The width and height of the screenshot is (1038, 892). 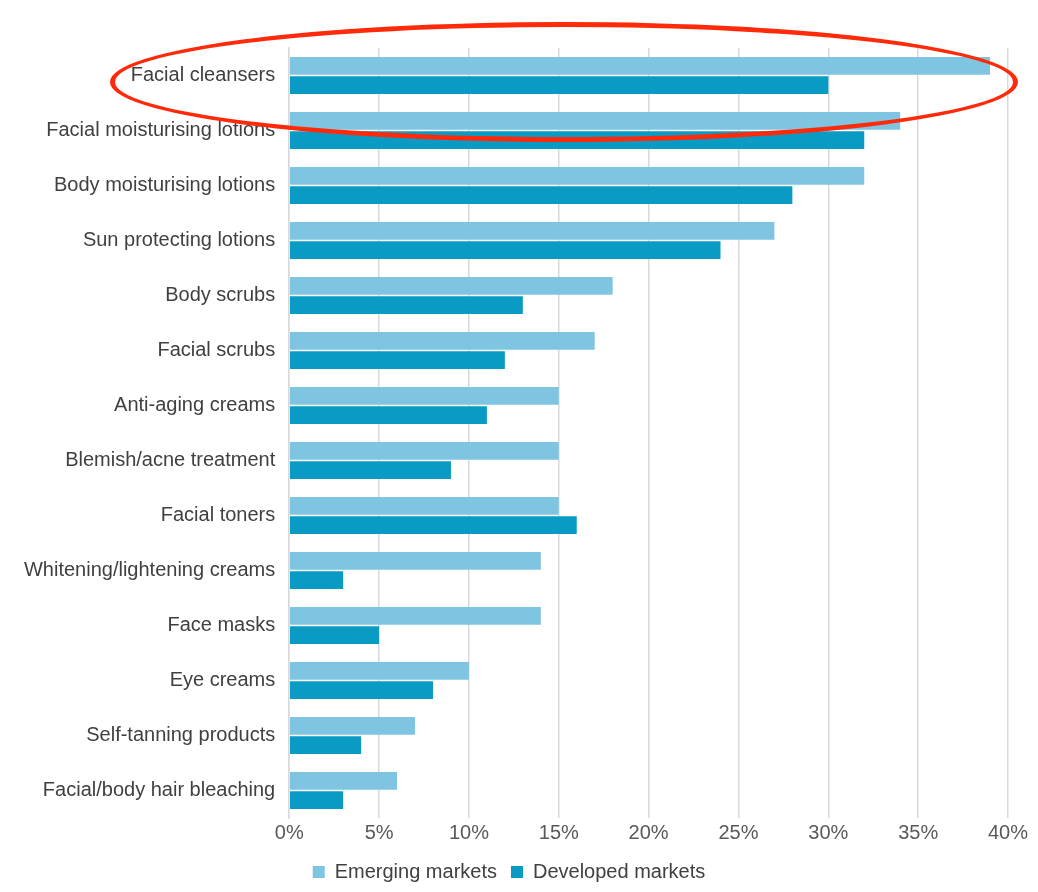 I want to click on y-tick-label: Sun protecting lotions, so click(x=179, y=239).